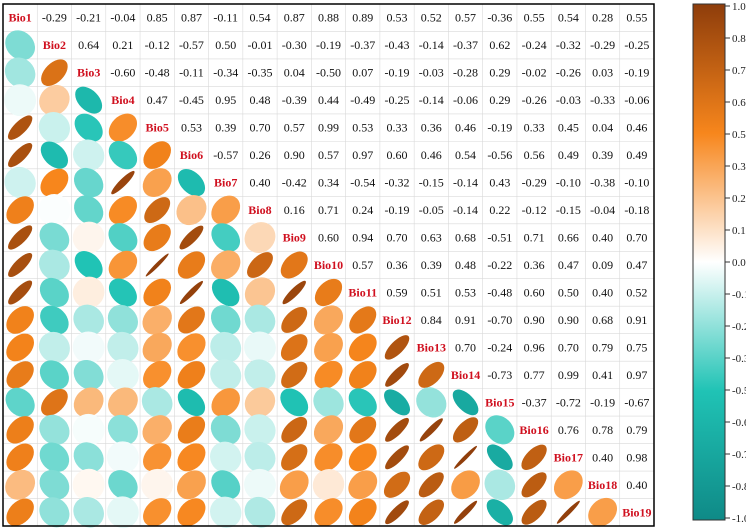  What do you see at coordinates (739, 167) in the screenshot?
I see `legend-tick-label: 0.38` at bounding box center [739, 167].